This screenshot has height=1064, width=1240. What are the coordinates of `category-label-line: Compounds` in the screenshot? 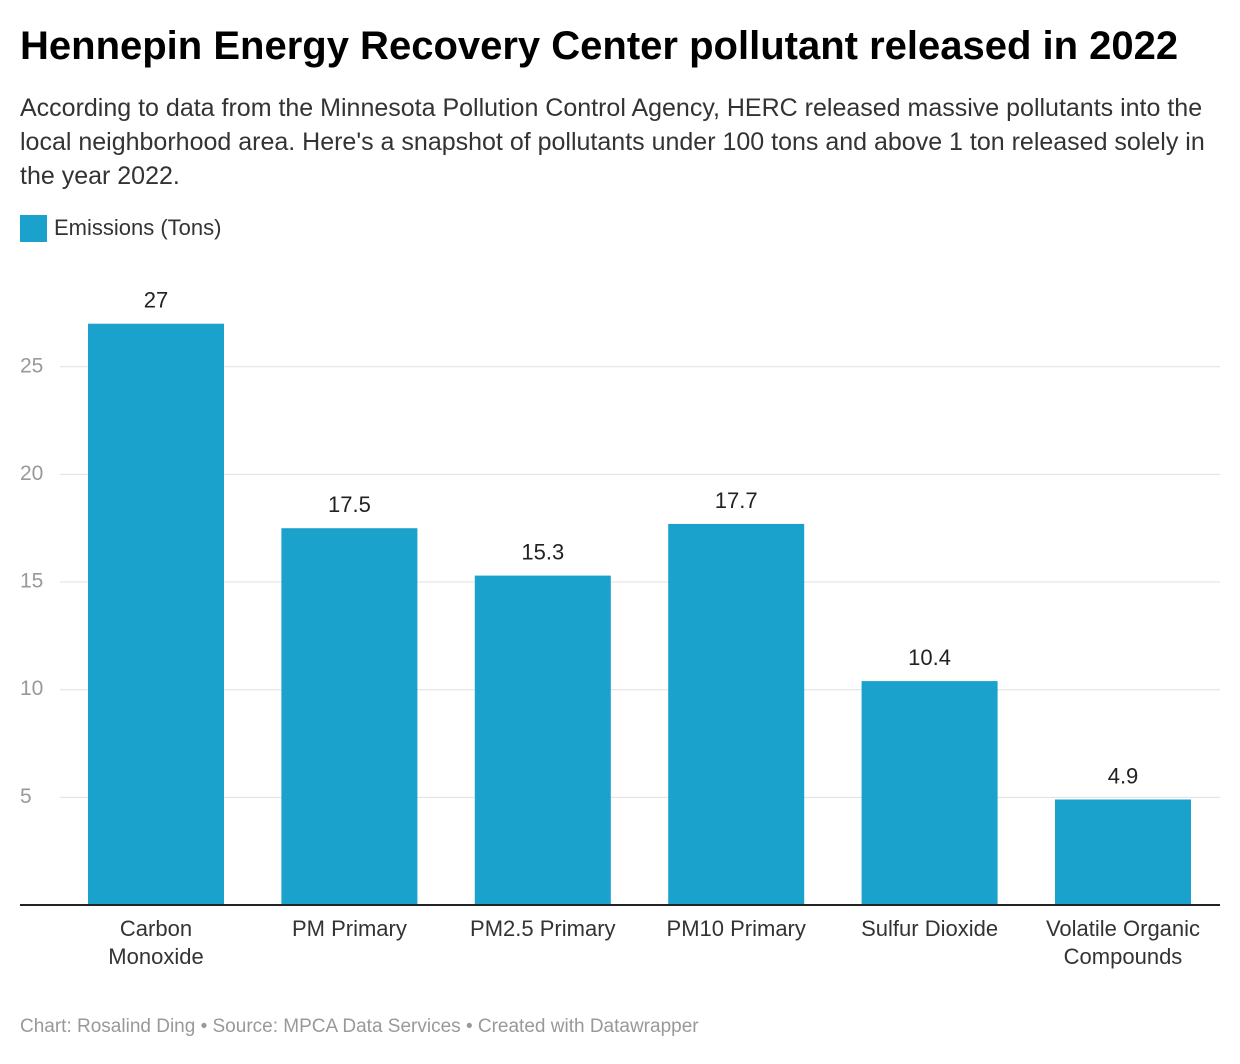 It's located at (1123, 956).